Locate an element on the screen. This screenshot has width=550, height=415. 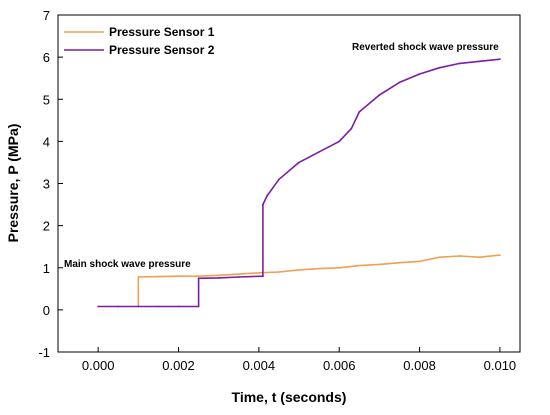
legend-label-sensor-2: Pressure Sensor 2 is located at coordinates (162, 50).